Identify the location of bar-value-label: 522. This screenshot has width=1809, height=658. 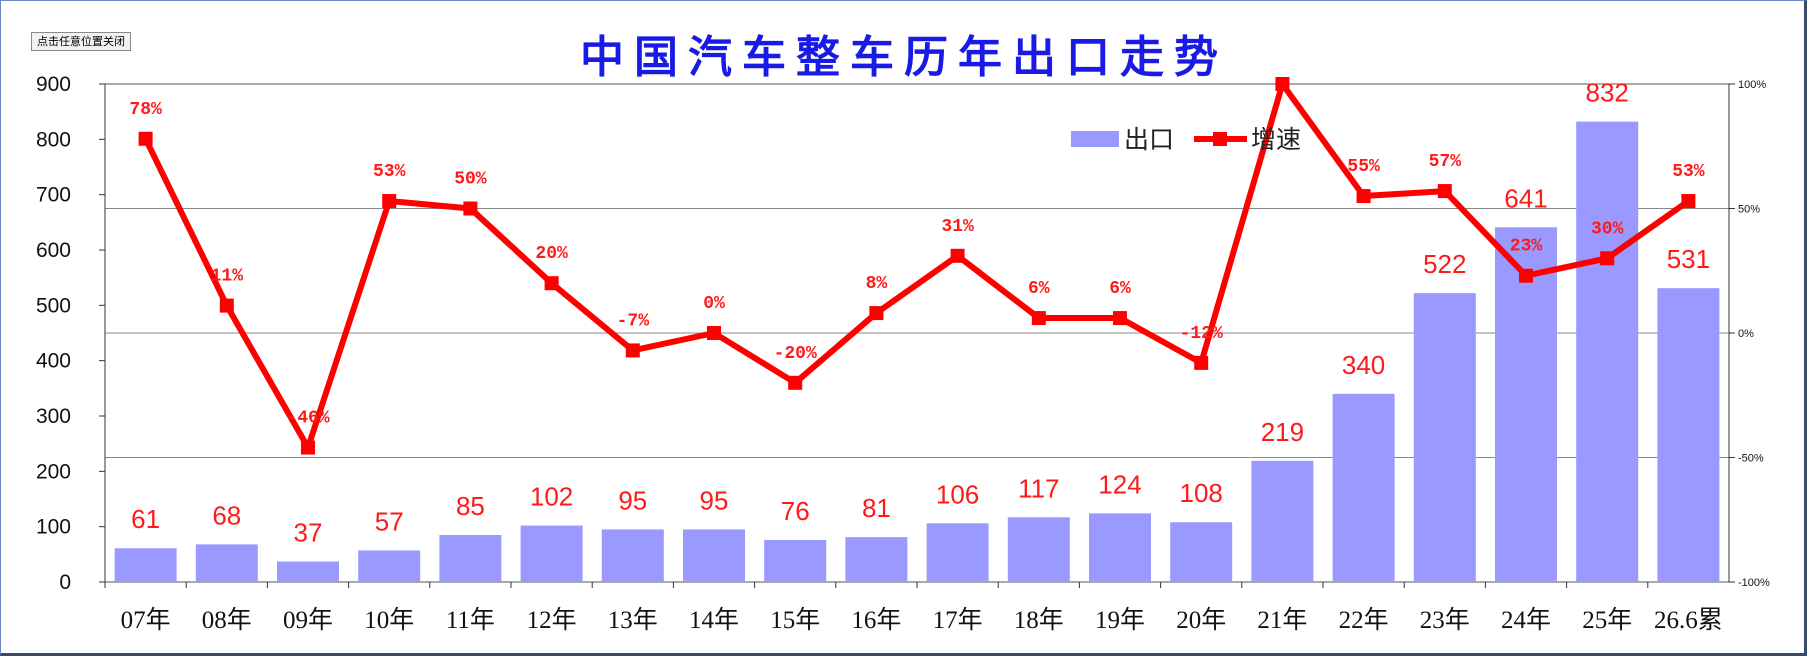
(1444, 264).